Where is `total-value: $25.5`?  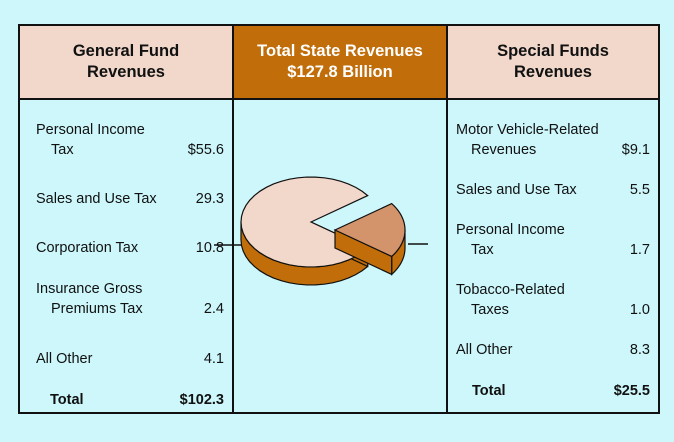
total-value: $25.5 is located at coordinates (631, 391).